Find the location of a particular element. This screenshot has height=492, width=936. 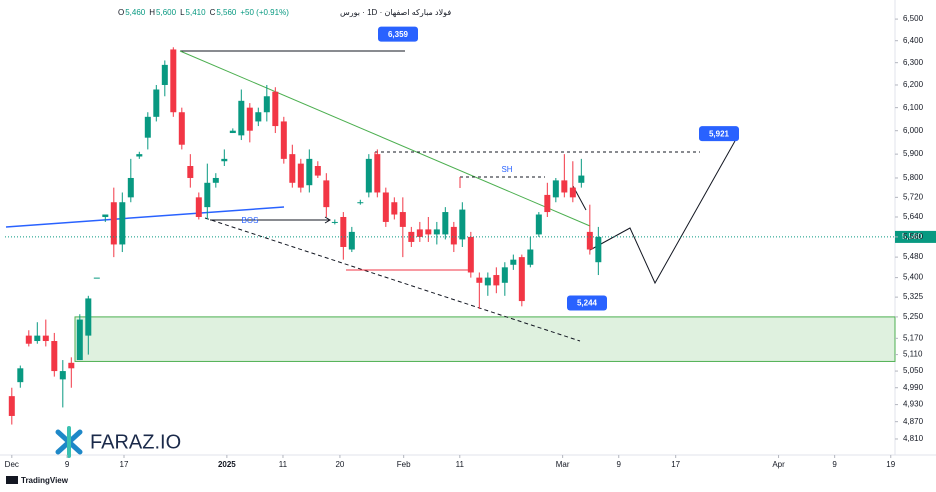

callout-label: 6,359 is located at coordinates (398, 34).